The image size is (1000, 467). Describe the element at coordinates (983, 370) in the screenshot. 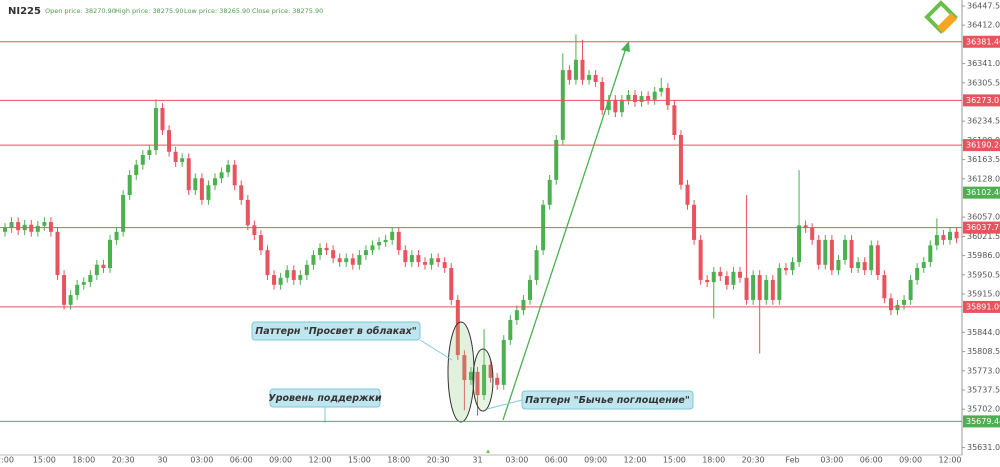

I see `y-tick-label: 35773.00` at that location.